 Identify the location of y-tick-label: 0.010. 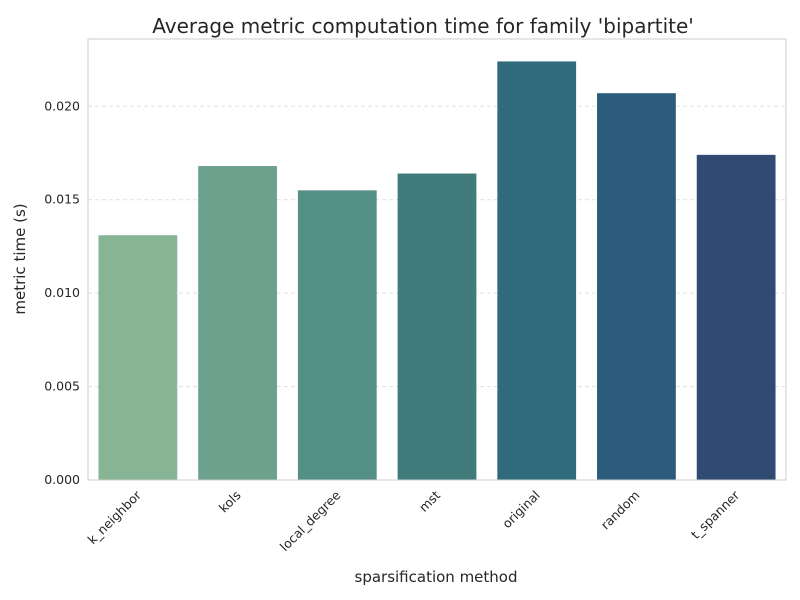
(62, 292).